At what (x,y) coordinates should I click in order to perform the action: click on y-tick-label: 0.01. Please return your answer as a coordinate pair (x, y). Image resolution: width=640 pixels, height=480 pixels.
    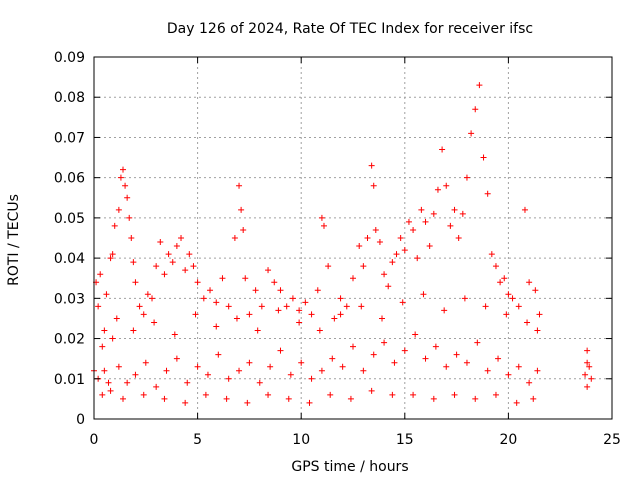
    Looking at the image, I should click on (69, 380).